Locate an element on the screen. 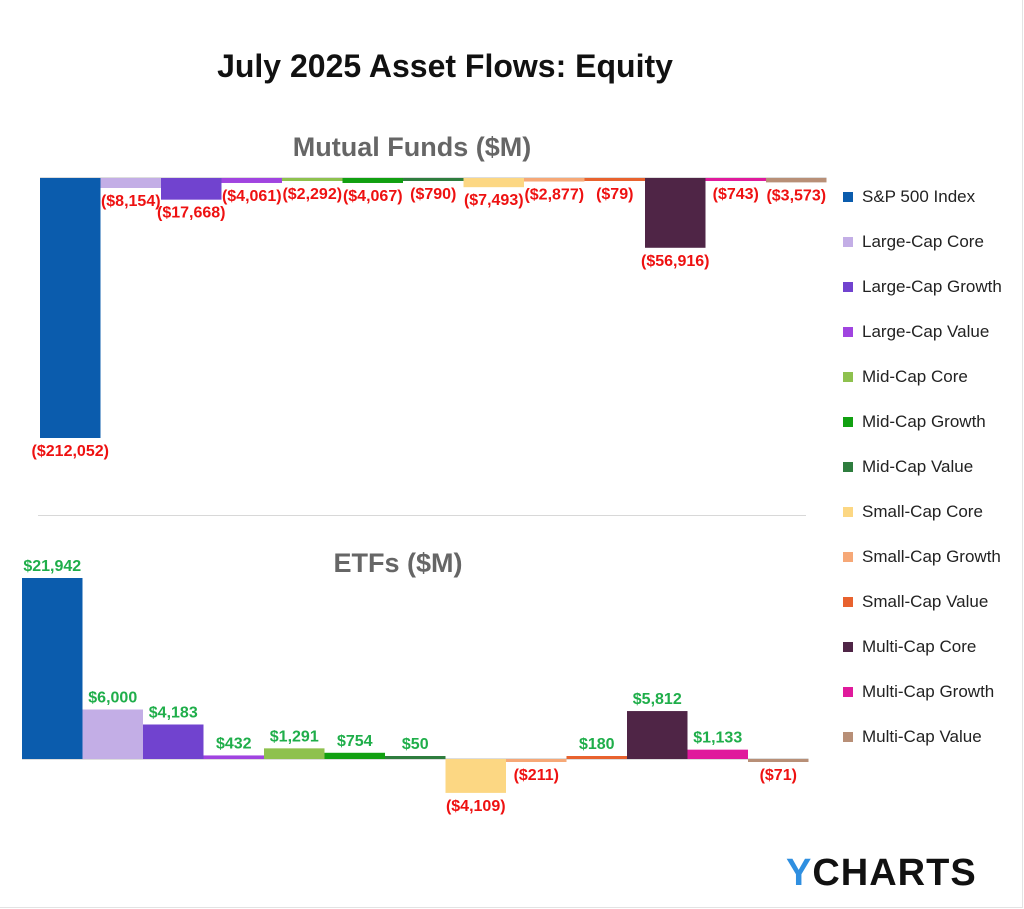 The height and width of the screenshot is (909, 1024). mf-data-label-8: ($2,877) is located at coordinates (554, 195).